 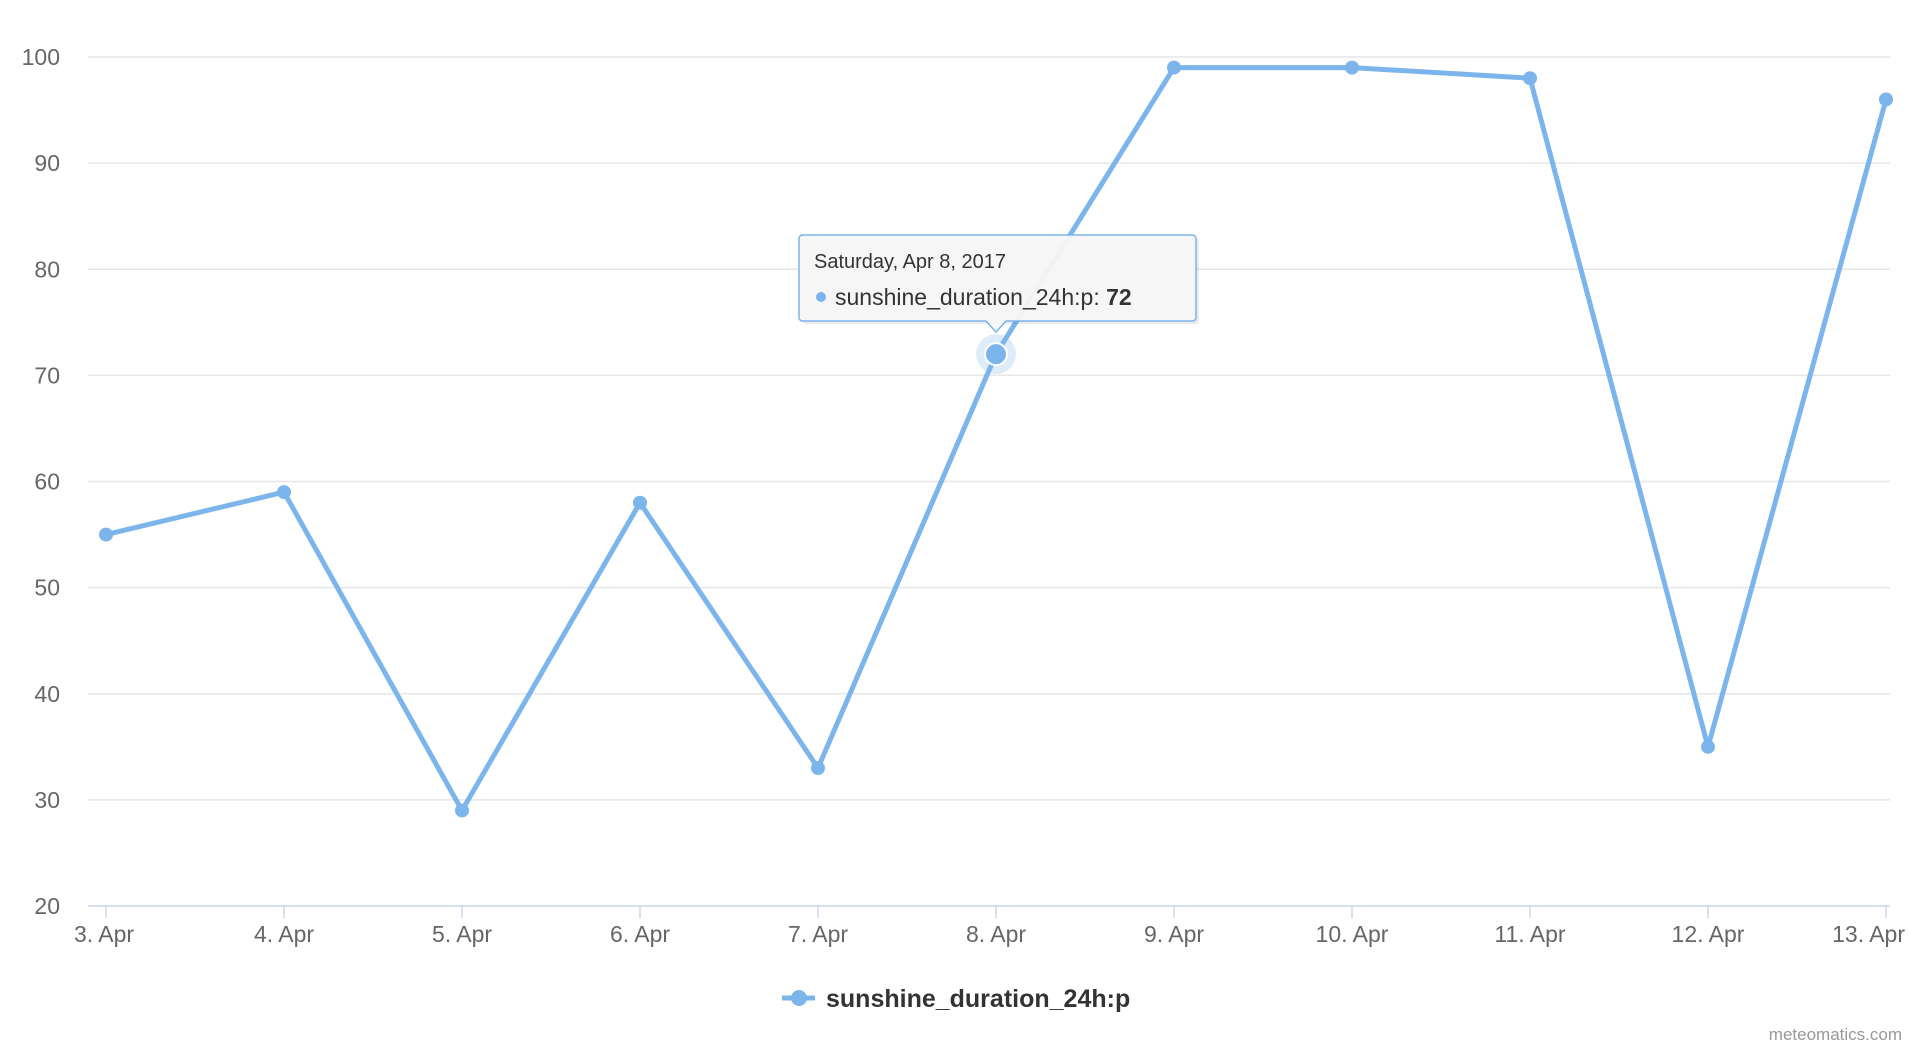 What do you see at coordinates (910, 262) in the screenshot?
I see `tooltip-date: Saturday, Apr 8, 2017` at bounding box center [910, 262].